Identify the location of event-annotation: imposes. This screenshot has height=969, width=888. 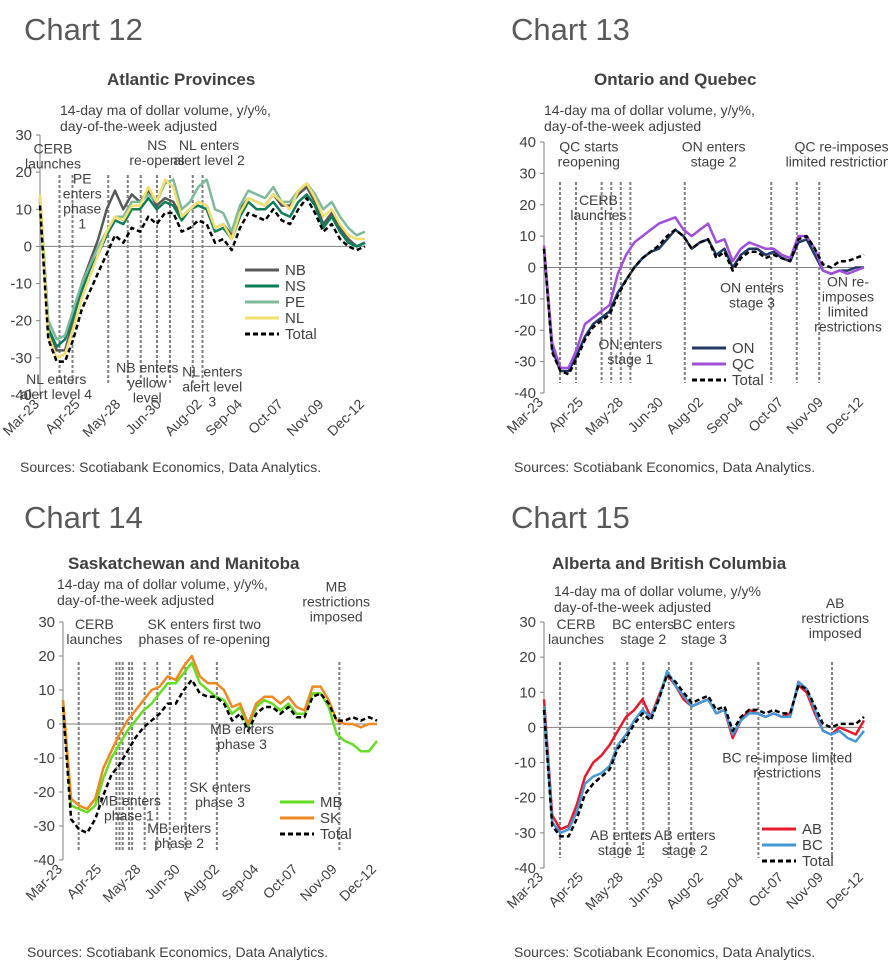
(848, 296).